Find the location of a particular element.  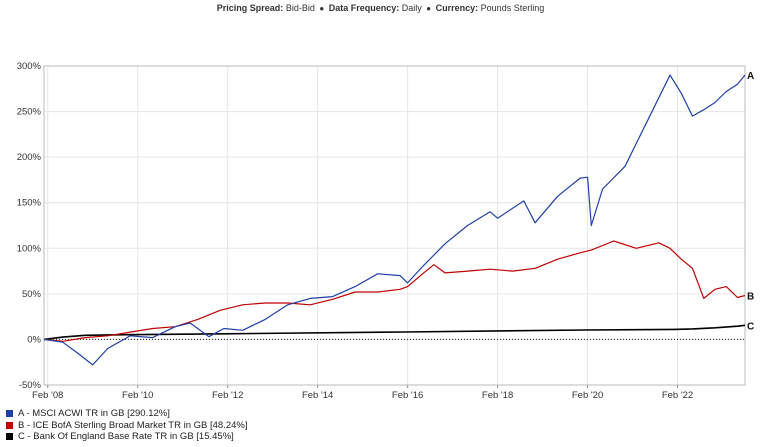

currency-label: Currency: is located at coordinates (457, 8).